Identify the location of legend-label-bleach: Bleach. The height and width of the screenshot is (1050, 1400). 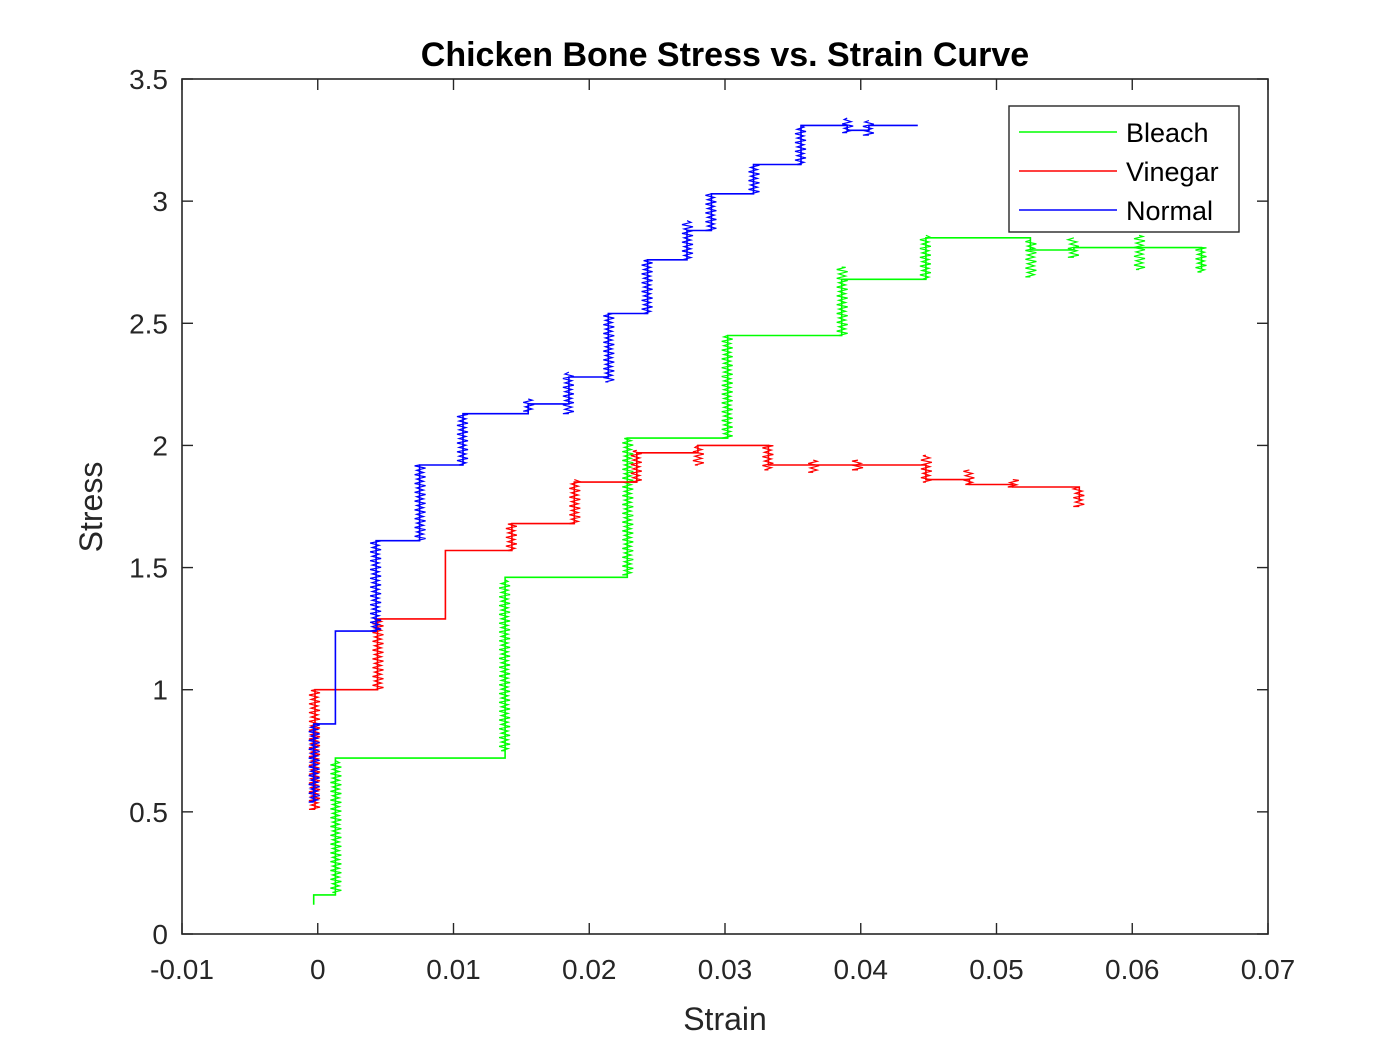
(1167, 133).